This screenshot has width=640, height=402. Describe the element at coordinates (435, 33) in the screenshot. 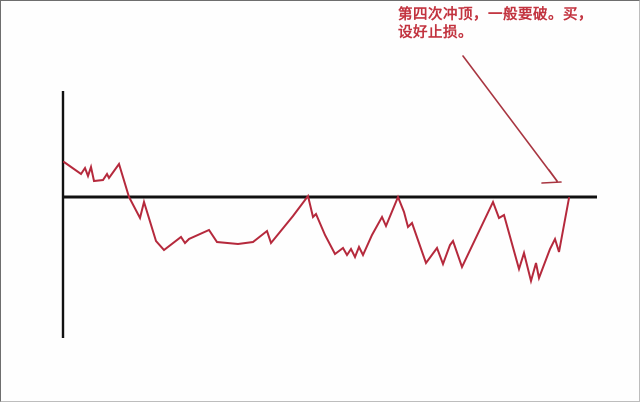

I see `annotation-line-2: 设好止损。` at that location.